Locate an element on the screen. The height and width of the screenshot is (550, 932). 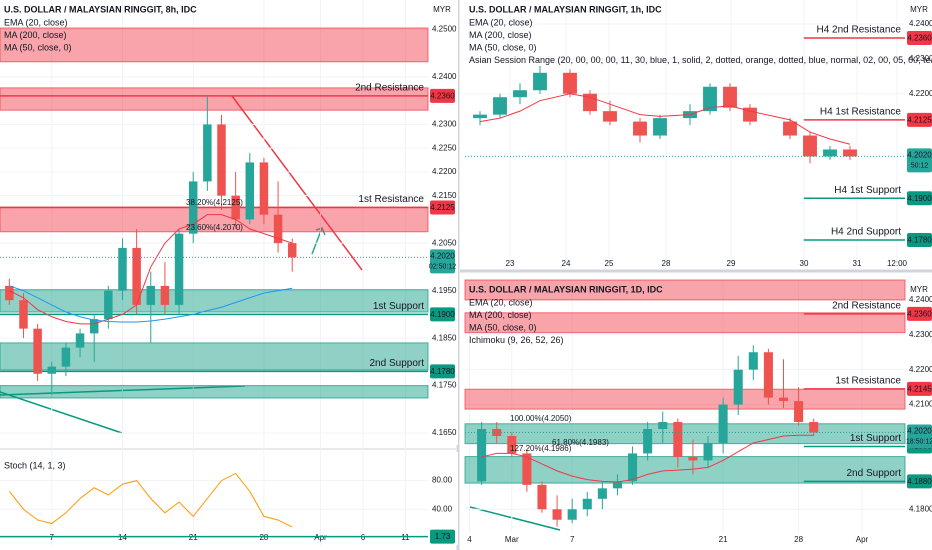
x-tick-label: 29 is located at coordinates (731, 263).